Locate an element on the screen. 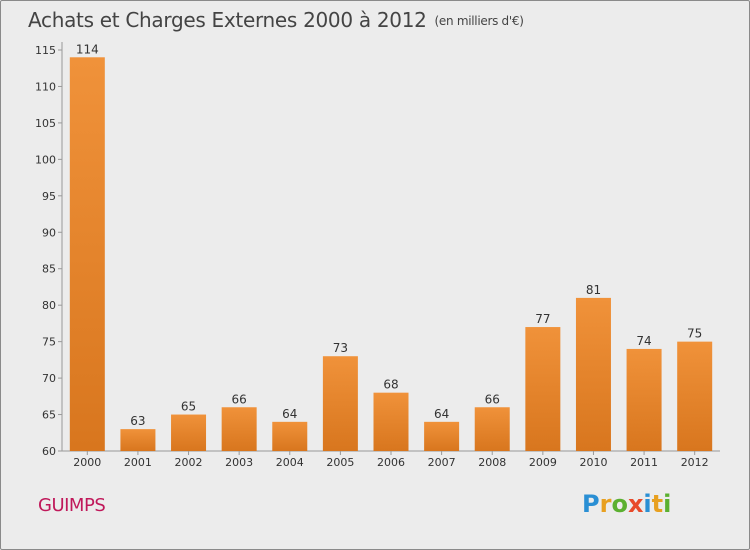 The height and width of the screenshot is (550, 750). bar-value-label: 63 is located at coordinates (137, 421).